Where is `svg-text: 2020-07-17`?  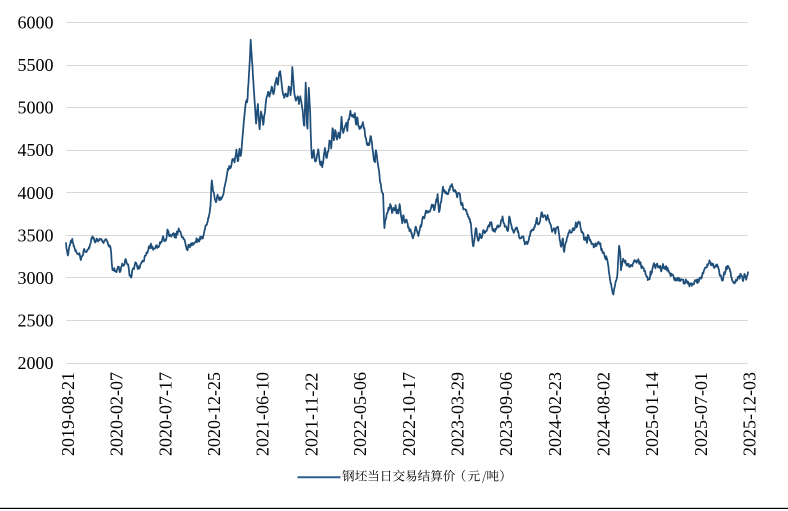 svg-text: 2020-07-17 is located at coordinates (165, 414).